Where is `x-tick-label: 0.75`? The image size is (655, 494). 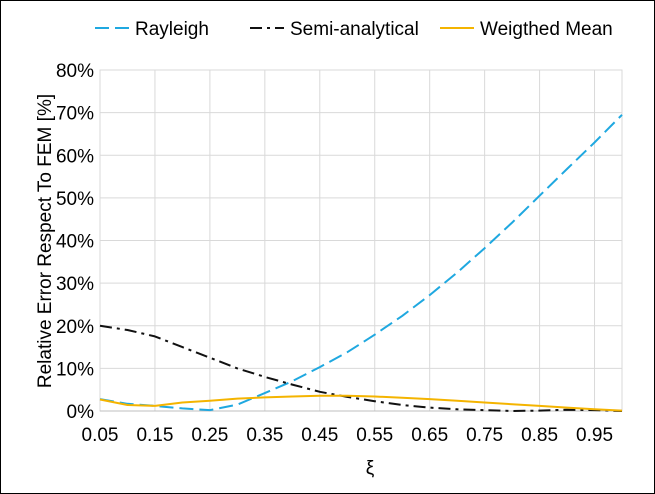 x-tick-label: 0.75 is located at coordinates (484, 435).